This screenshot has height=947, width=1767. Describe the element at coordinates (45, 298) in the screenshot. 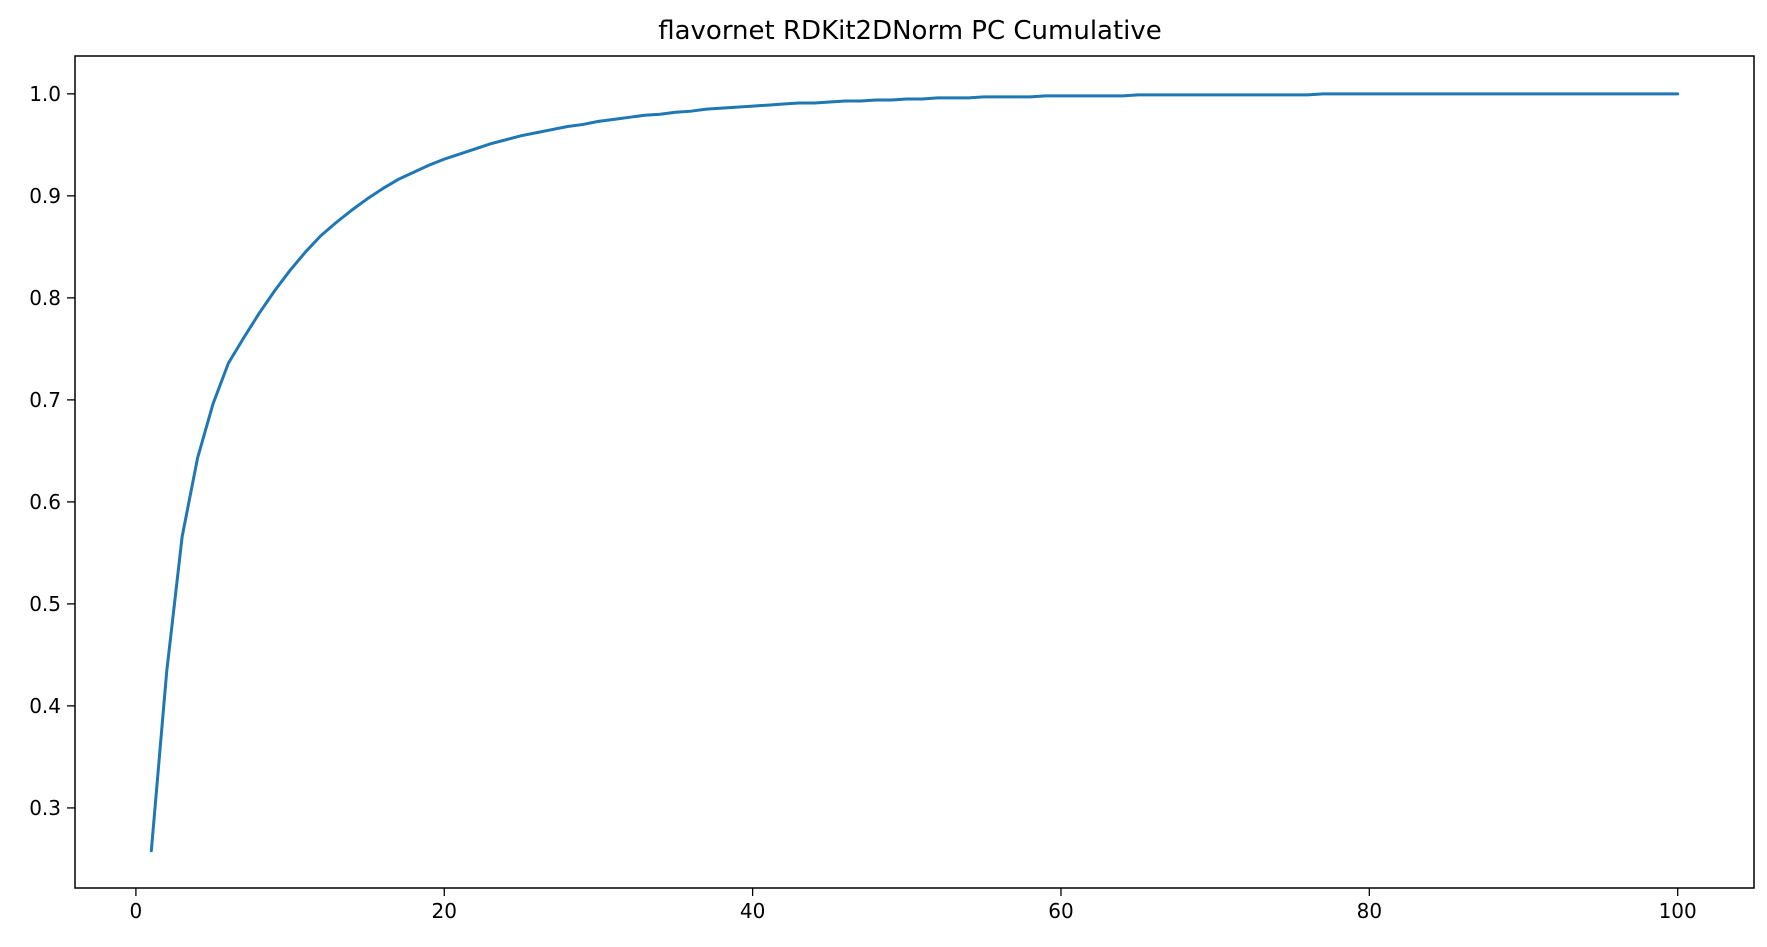

I see `y-tick-label: 0.8` at that location.